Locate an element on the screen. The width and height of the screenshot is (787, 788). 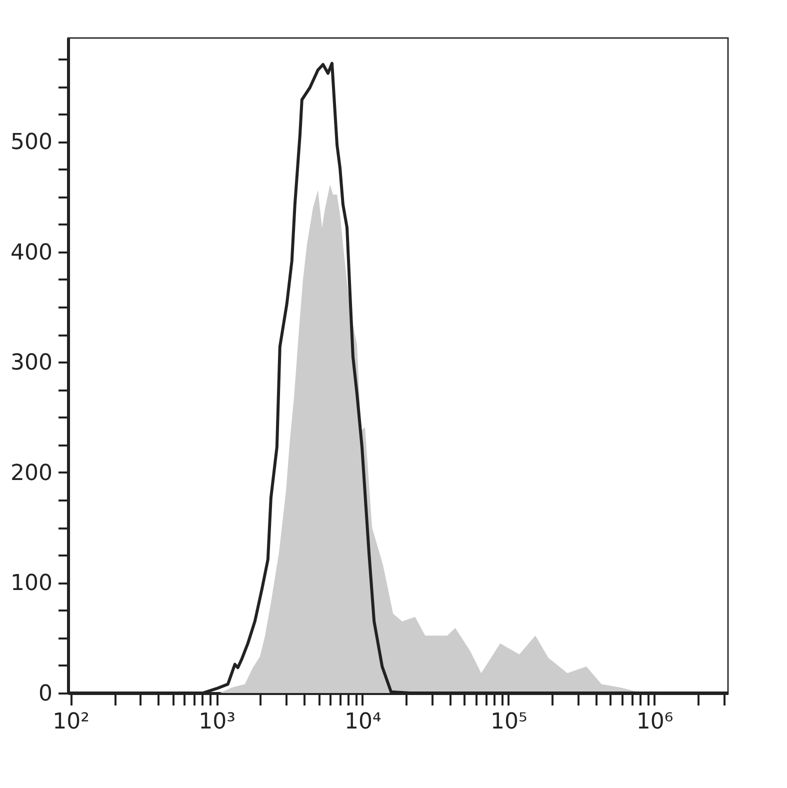
y-tick-label: 100 is located at coordinates (31, 583).